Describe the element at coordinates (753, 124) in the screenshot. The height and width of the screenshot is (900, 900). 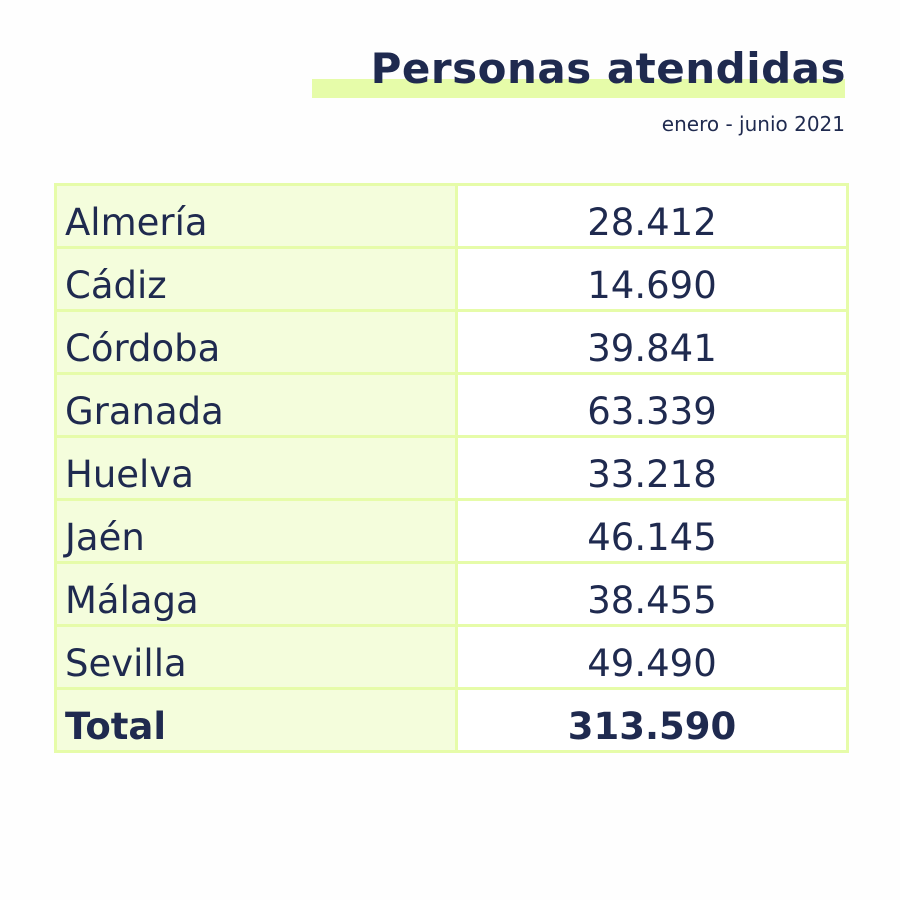
I see `page-subtitle: enero - junio 2021` at that location.